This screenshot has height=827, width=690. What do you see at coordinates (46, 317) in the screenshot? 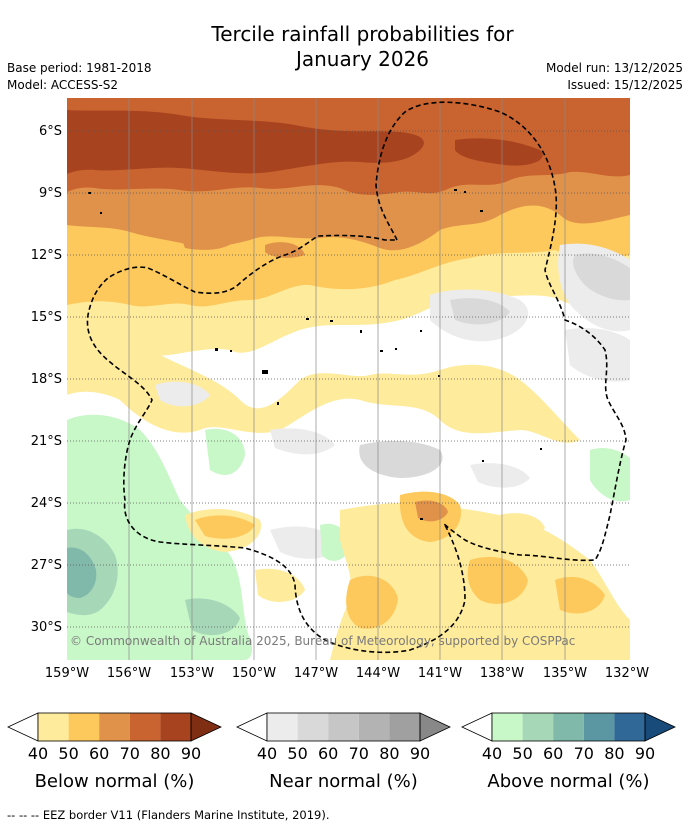
I see `lat-label: 15°S` at bounding box center [46, 317].